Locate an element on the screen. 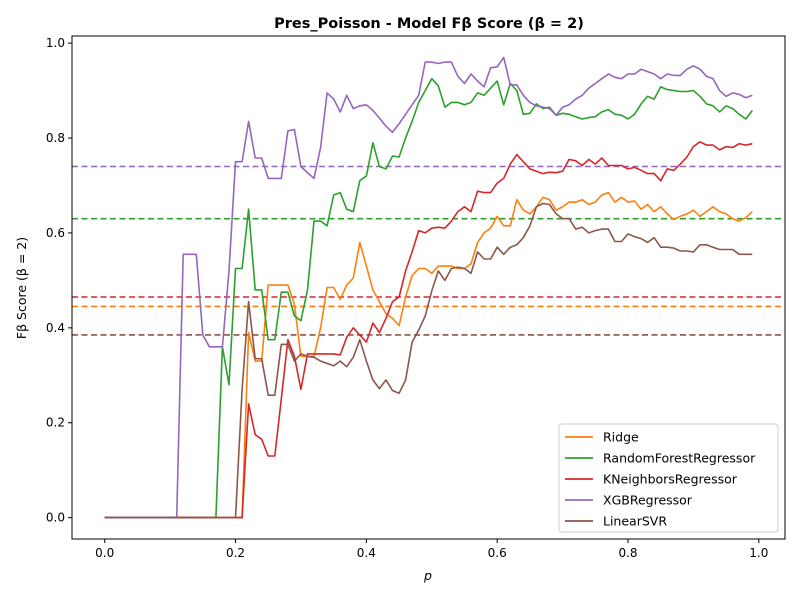 This screenshot has width=800, height=600. legend-label-linearsvr: LinearSVR is located at coordinates (635, 521).